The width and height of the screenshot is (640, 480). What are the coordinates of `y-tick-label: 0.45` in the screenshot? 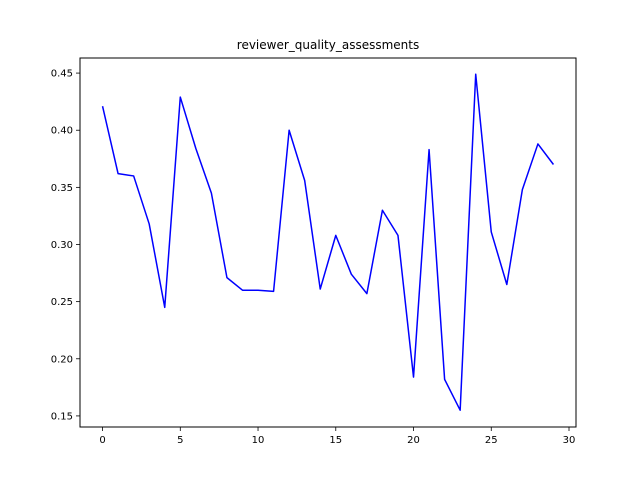 It's located at (62, 74).